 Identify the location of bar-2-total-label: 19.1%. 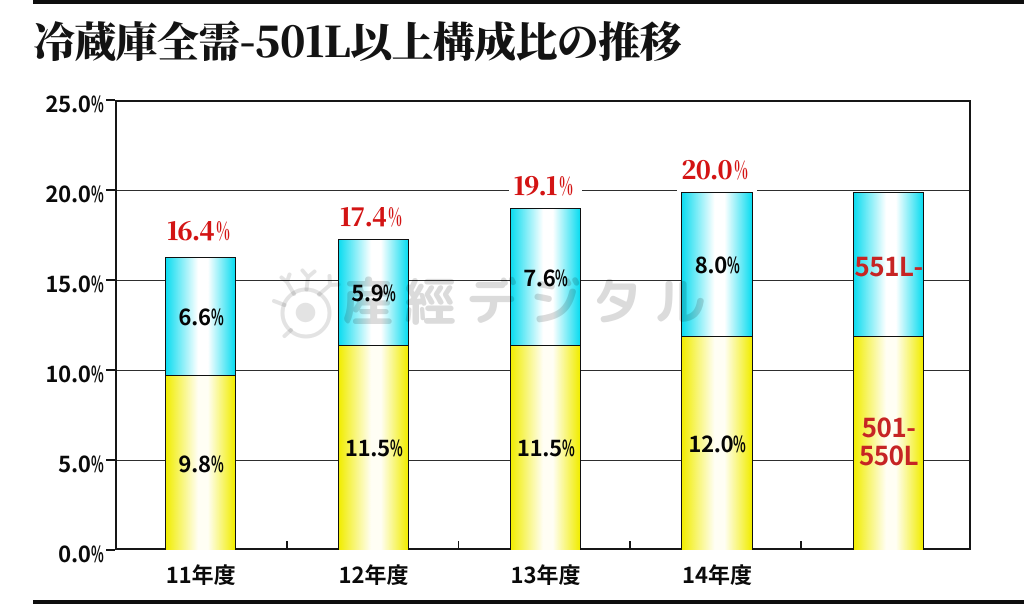
(546, 185).